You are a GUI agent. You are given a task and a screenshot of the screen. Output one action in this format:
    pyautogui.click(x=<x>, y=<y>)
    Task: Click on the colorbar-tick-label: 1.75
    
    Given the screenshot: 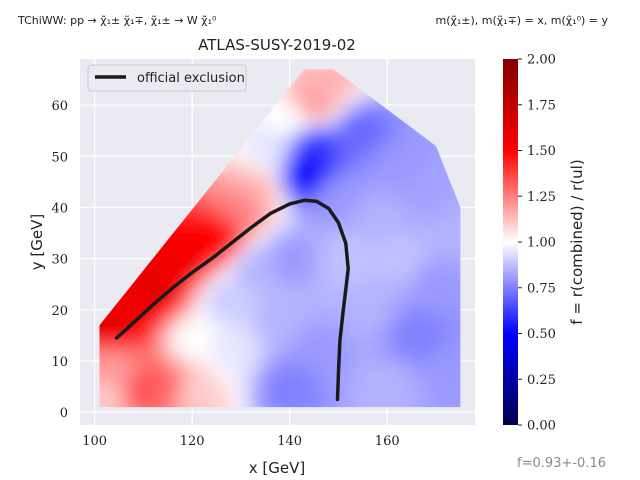 What is the action you would take?
    pyautogui.click(x=541, y=105)
    